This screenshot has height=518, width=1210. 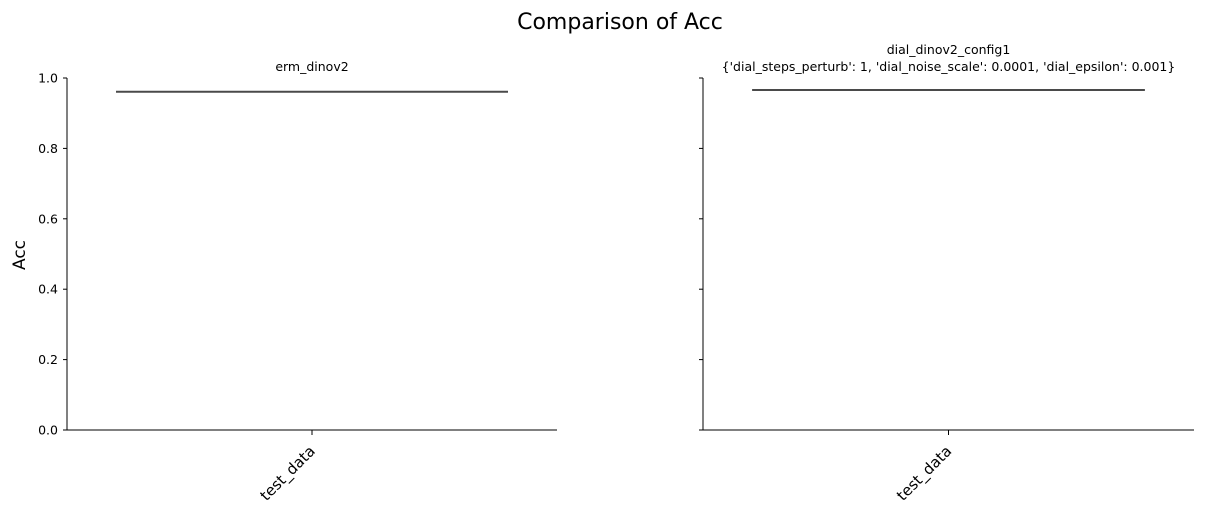 What do you see at coordinates (20, 255) in the screenshot?
I see `y-axis-label: Acc` at bounding box center [20, 255].